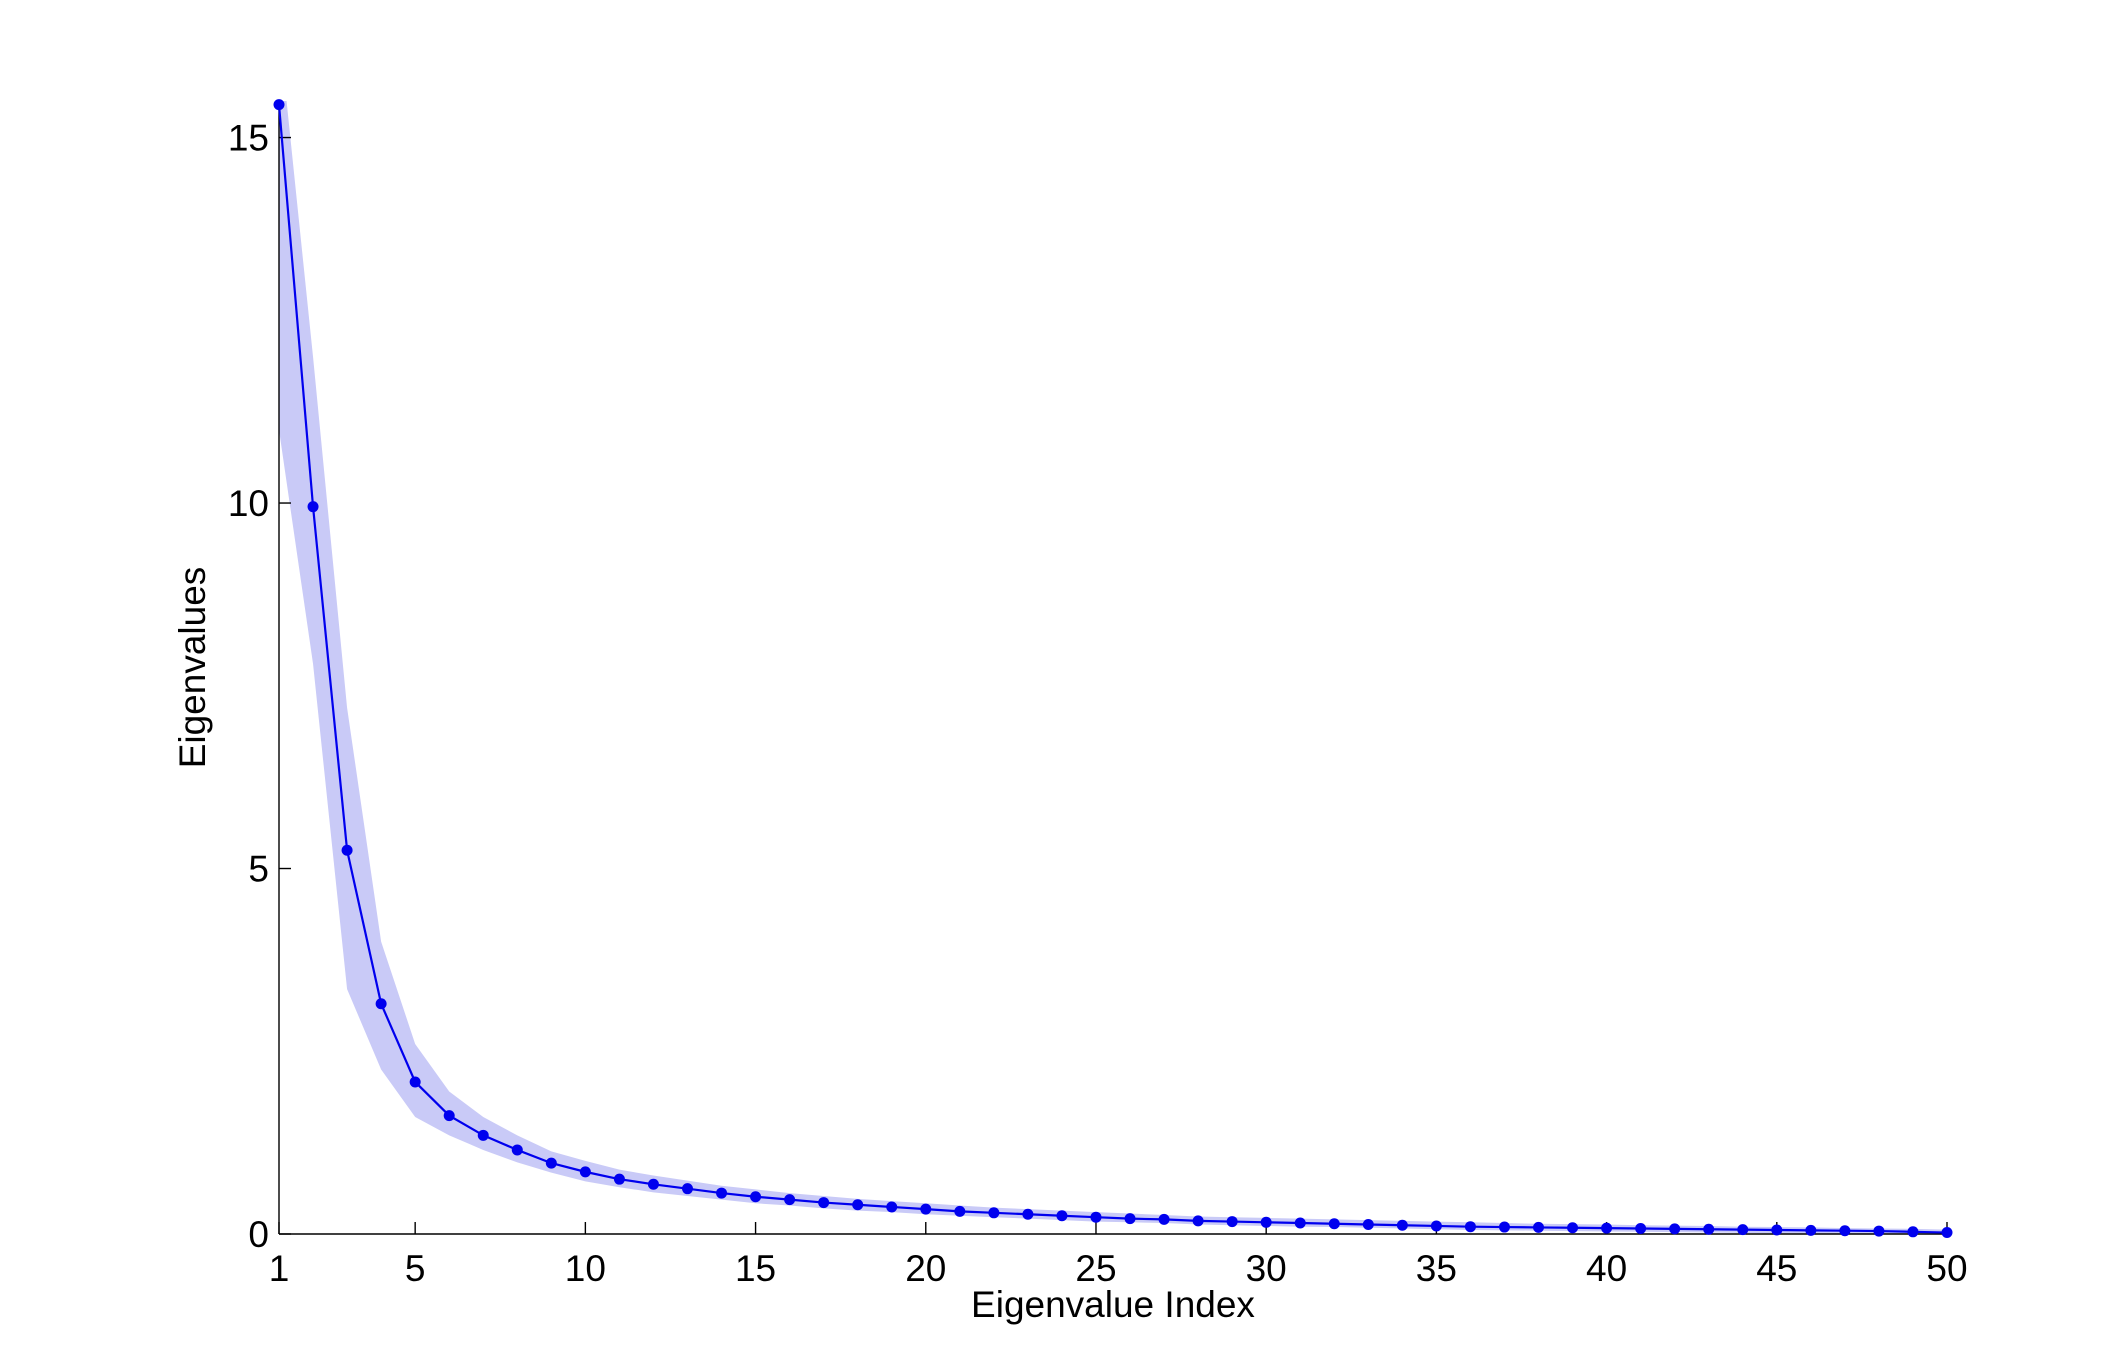 Image resolution: width=2118 pixels, height=1372 pixels. I want to click on x-tick-label: 1, so click(279, 1268).